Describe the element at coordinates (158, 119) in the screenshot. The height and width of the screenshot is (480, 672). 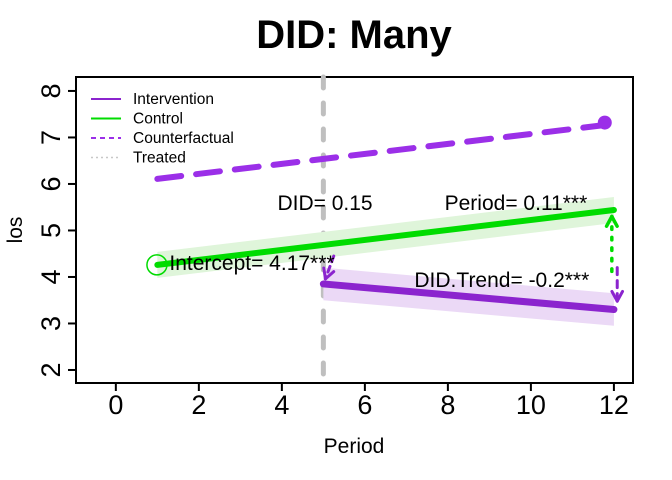
I see `legend-label-control: Control` at that location.